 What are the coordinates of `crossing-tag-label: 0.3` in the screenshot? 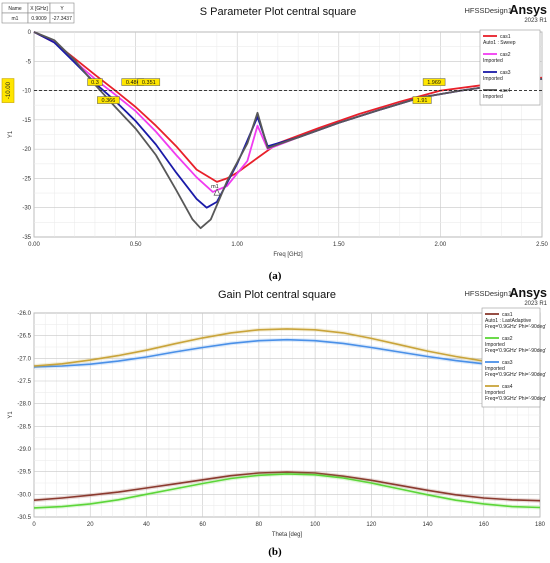 It's located at (95, 83).